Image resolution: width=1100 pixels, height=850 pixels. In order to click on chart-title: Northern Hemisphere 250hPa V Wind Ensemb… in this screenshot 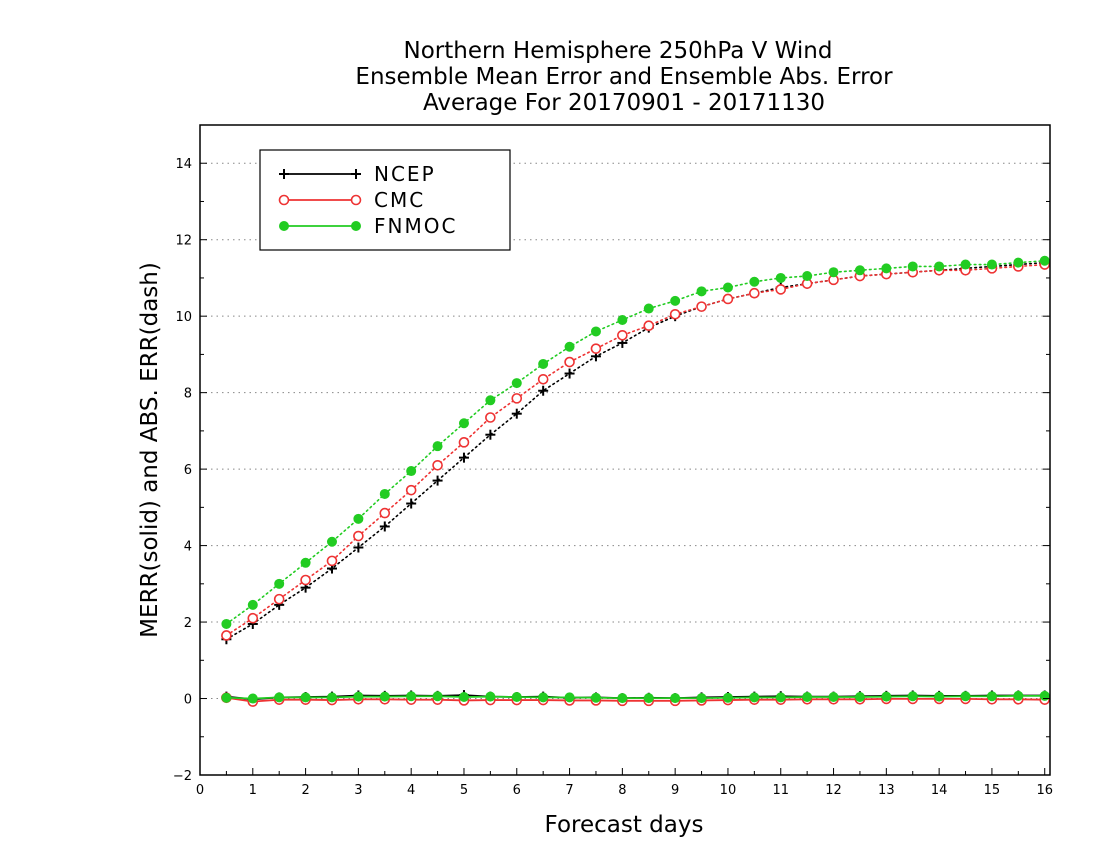, I will do `click(624, 77)`.